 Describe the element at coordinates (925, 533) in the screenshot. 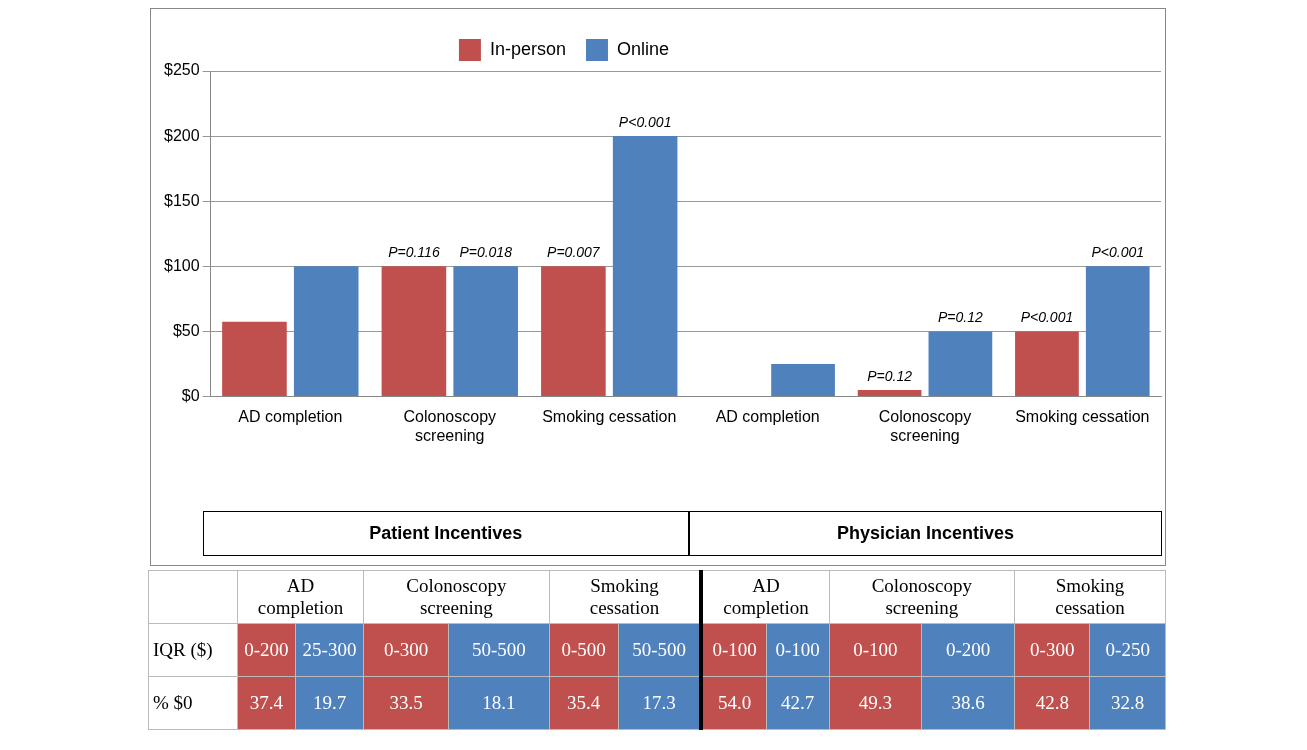

I see `text: Physician Incentives` at that location.